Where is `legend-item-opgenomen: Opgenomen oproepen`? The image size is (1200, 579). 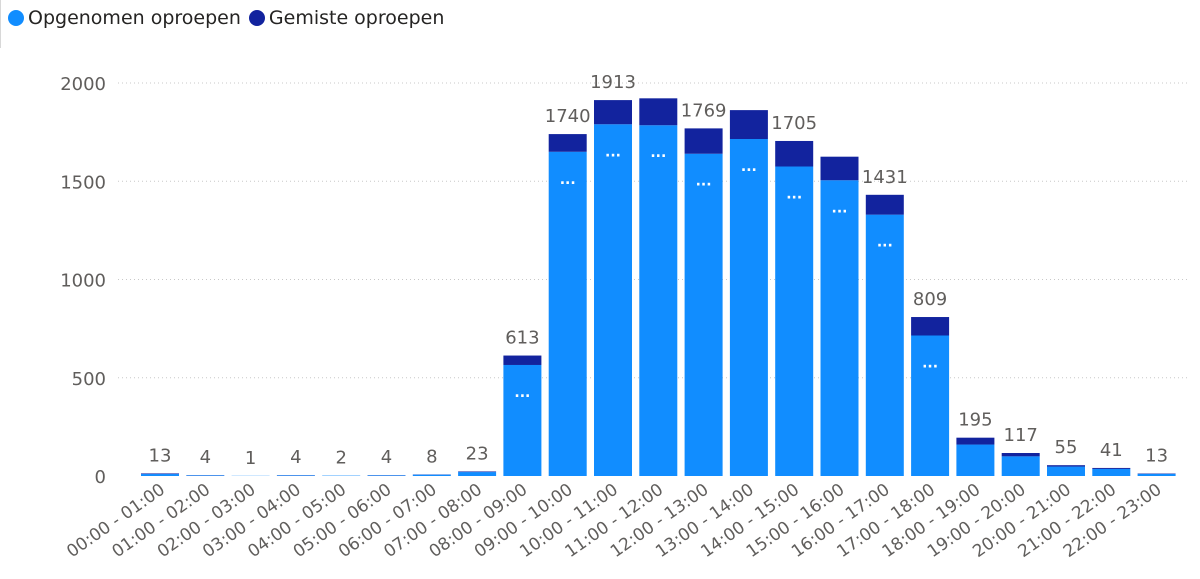
legend-item-opgenomen: Opgenomen oproepen is located at coordinates (124, 18).